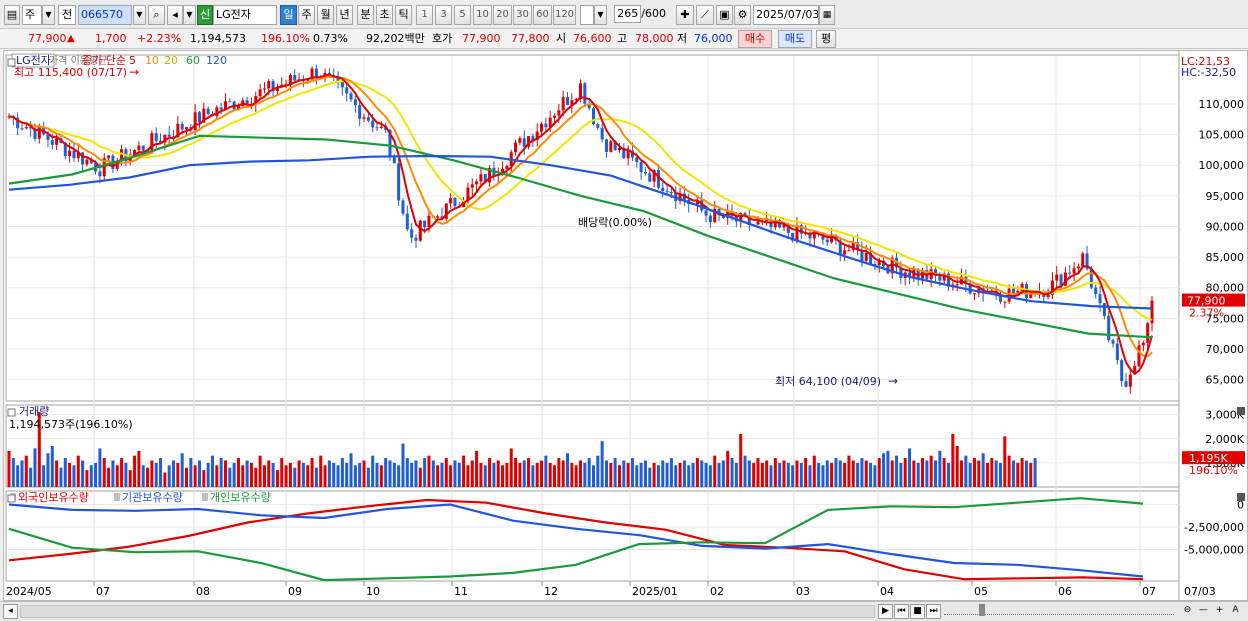 The image size is (1248, 621). I want to click on stock-code-chevron-icon: ▼, so click(139, 15).